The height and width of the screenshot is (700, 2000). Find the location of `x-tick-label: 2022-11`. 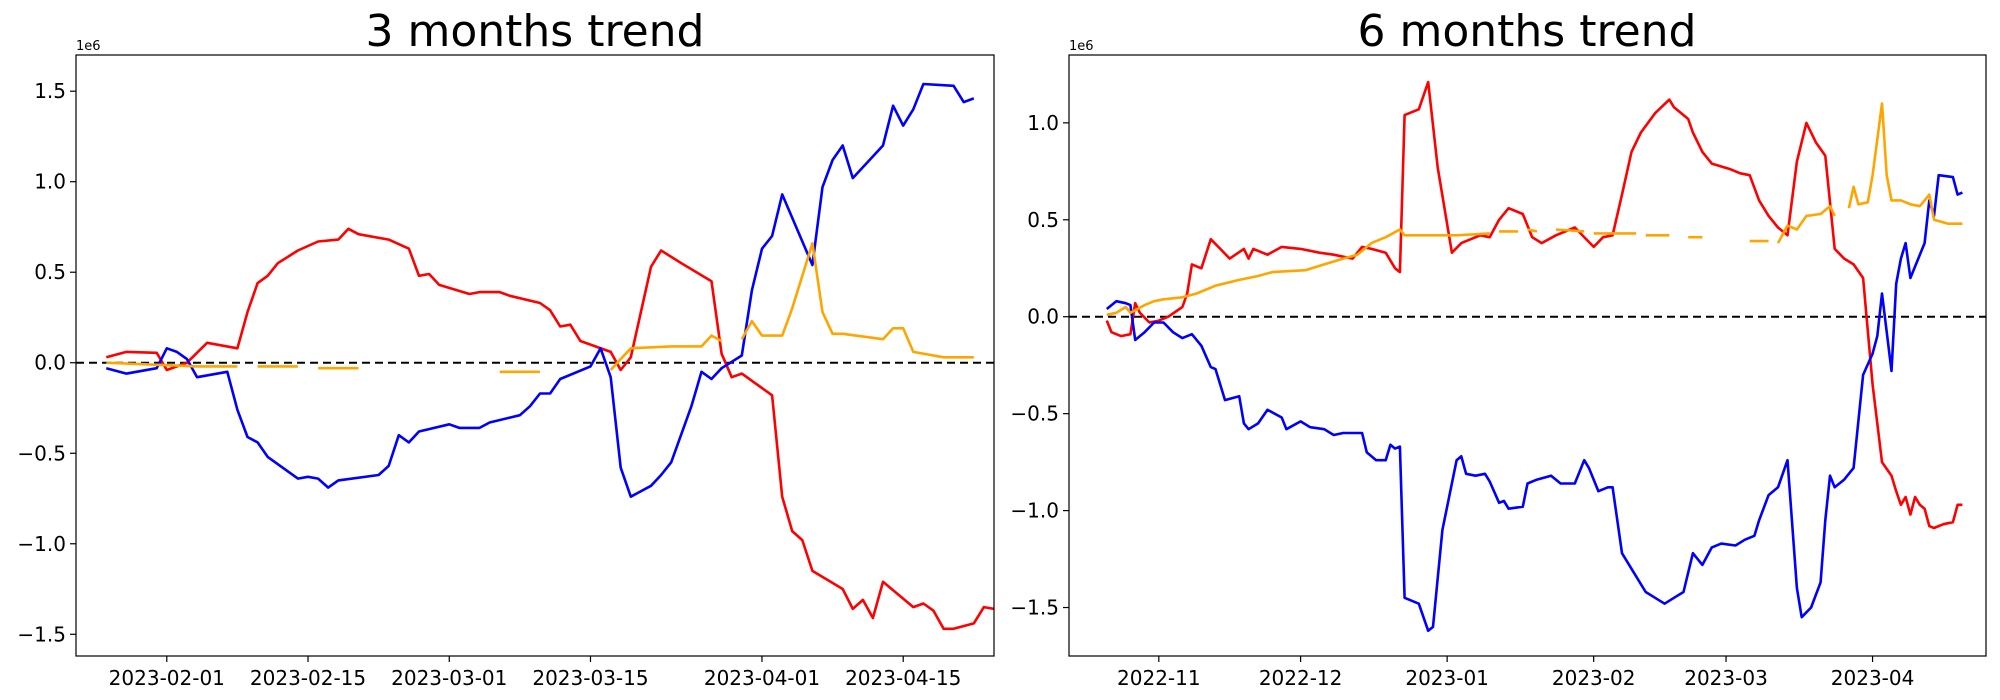

x-tick-label: 2022-11 is located at coordinates (1159, 678).